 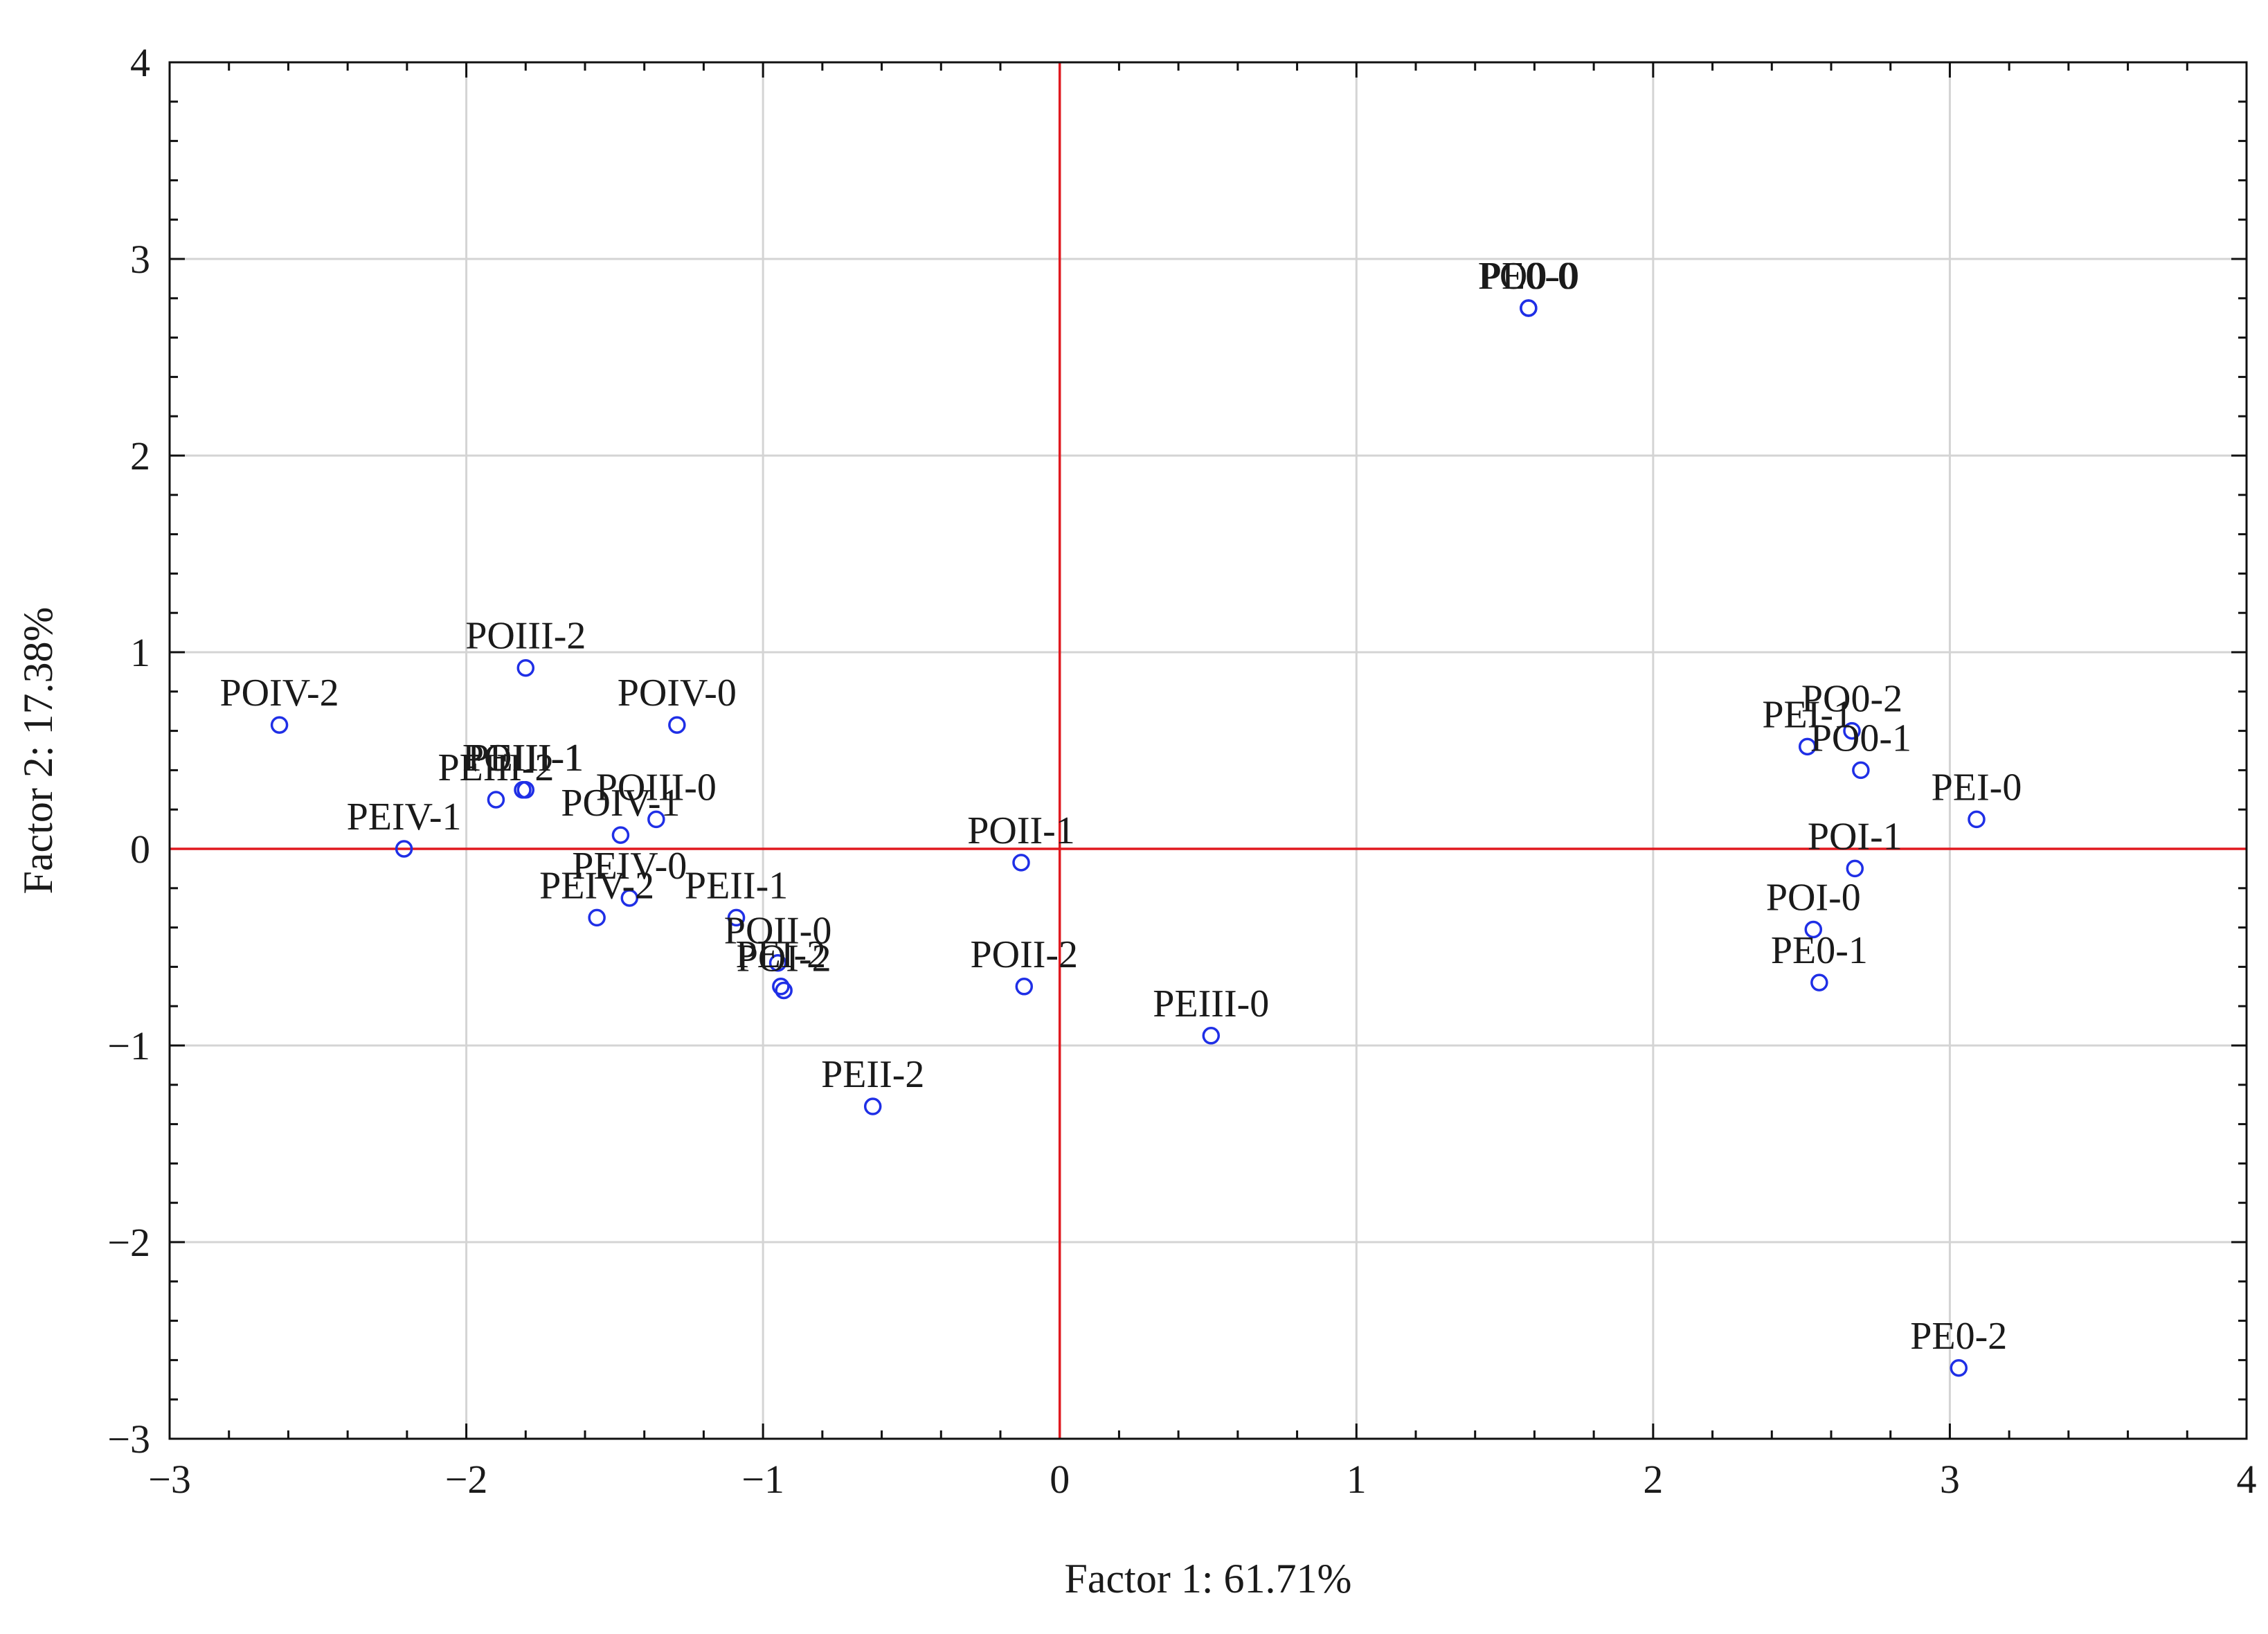 What do you see at coordinates (1021, 831) in the screenshot?
I see `data-point-label: POII-1` at bounding box center [1021, 831].